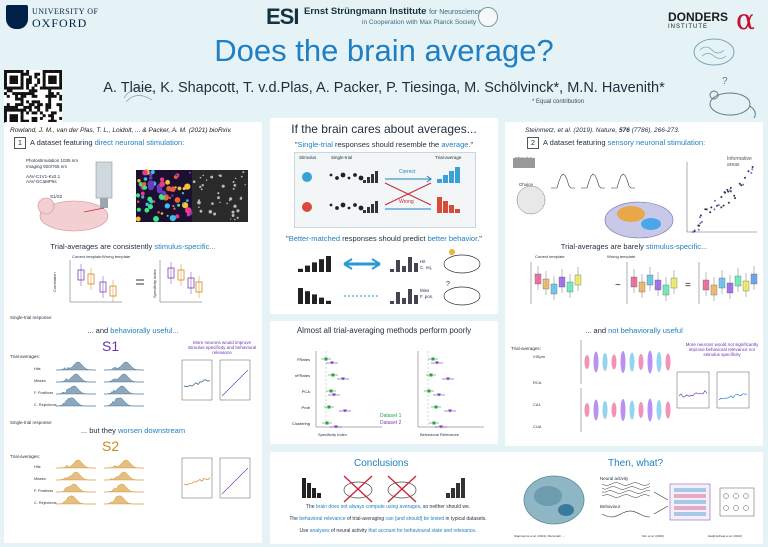 Image resolution: width=768 pixels, height=547 pixels. I want to click on left-ylabel-corr: Correlation, so click(54, 282).